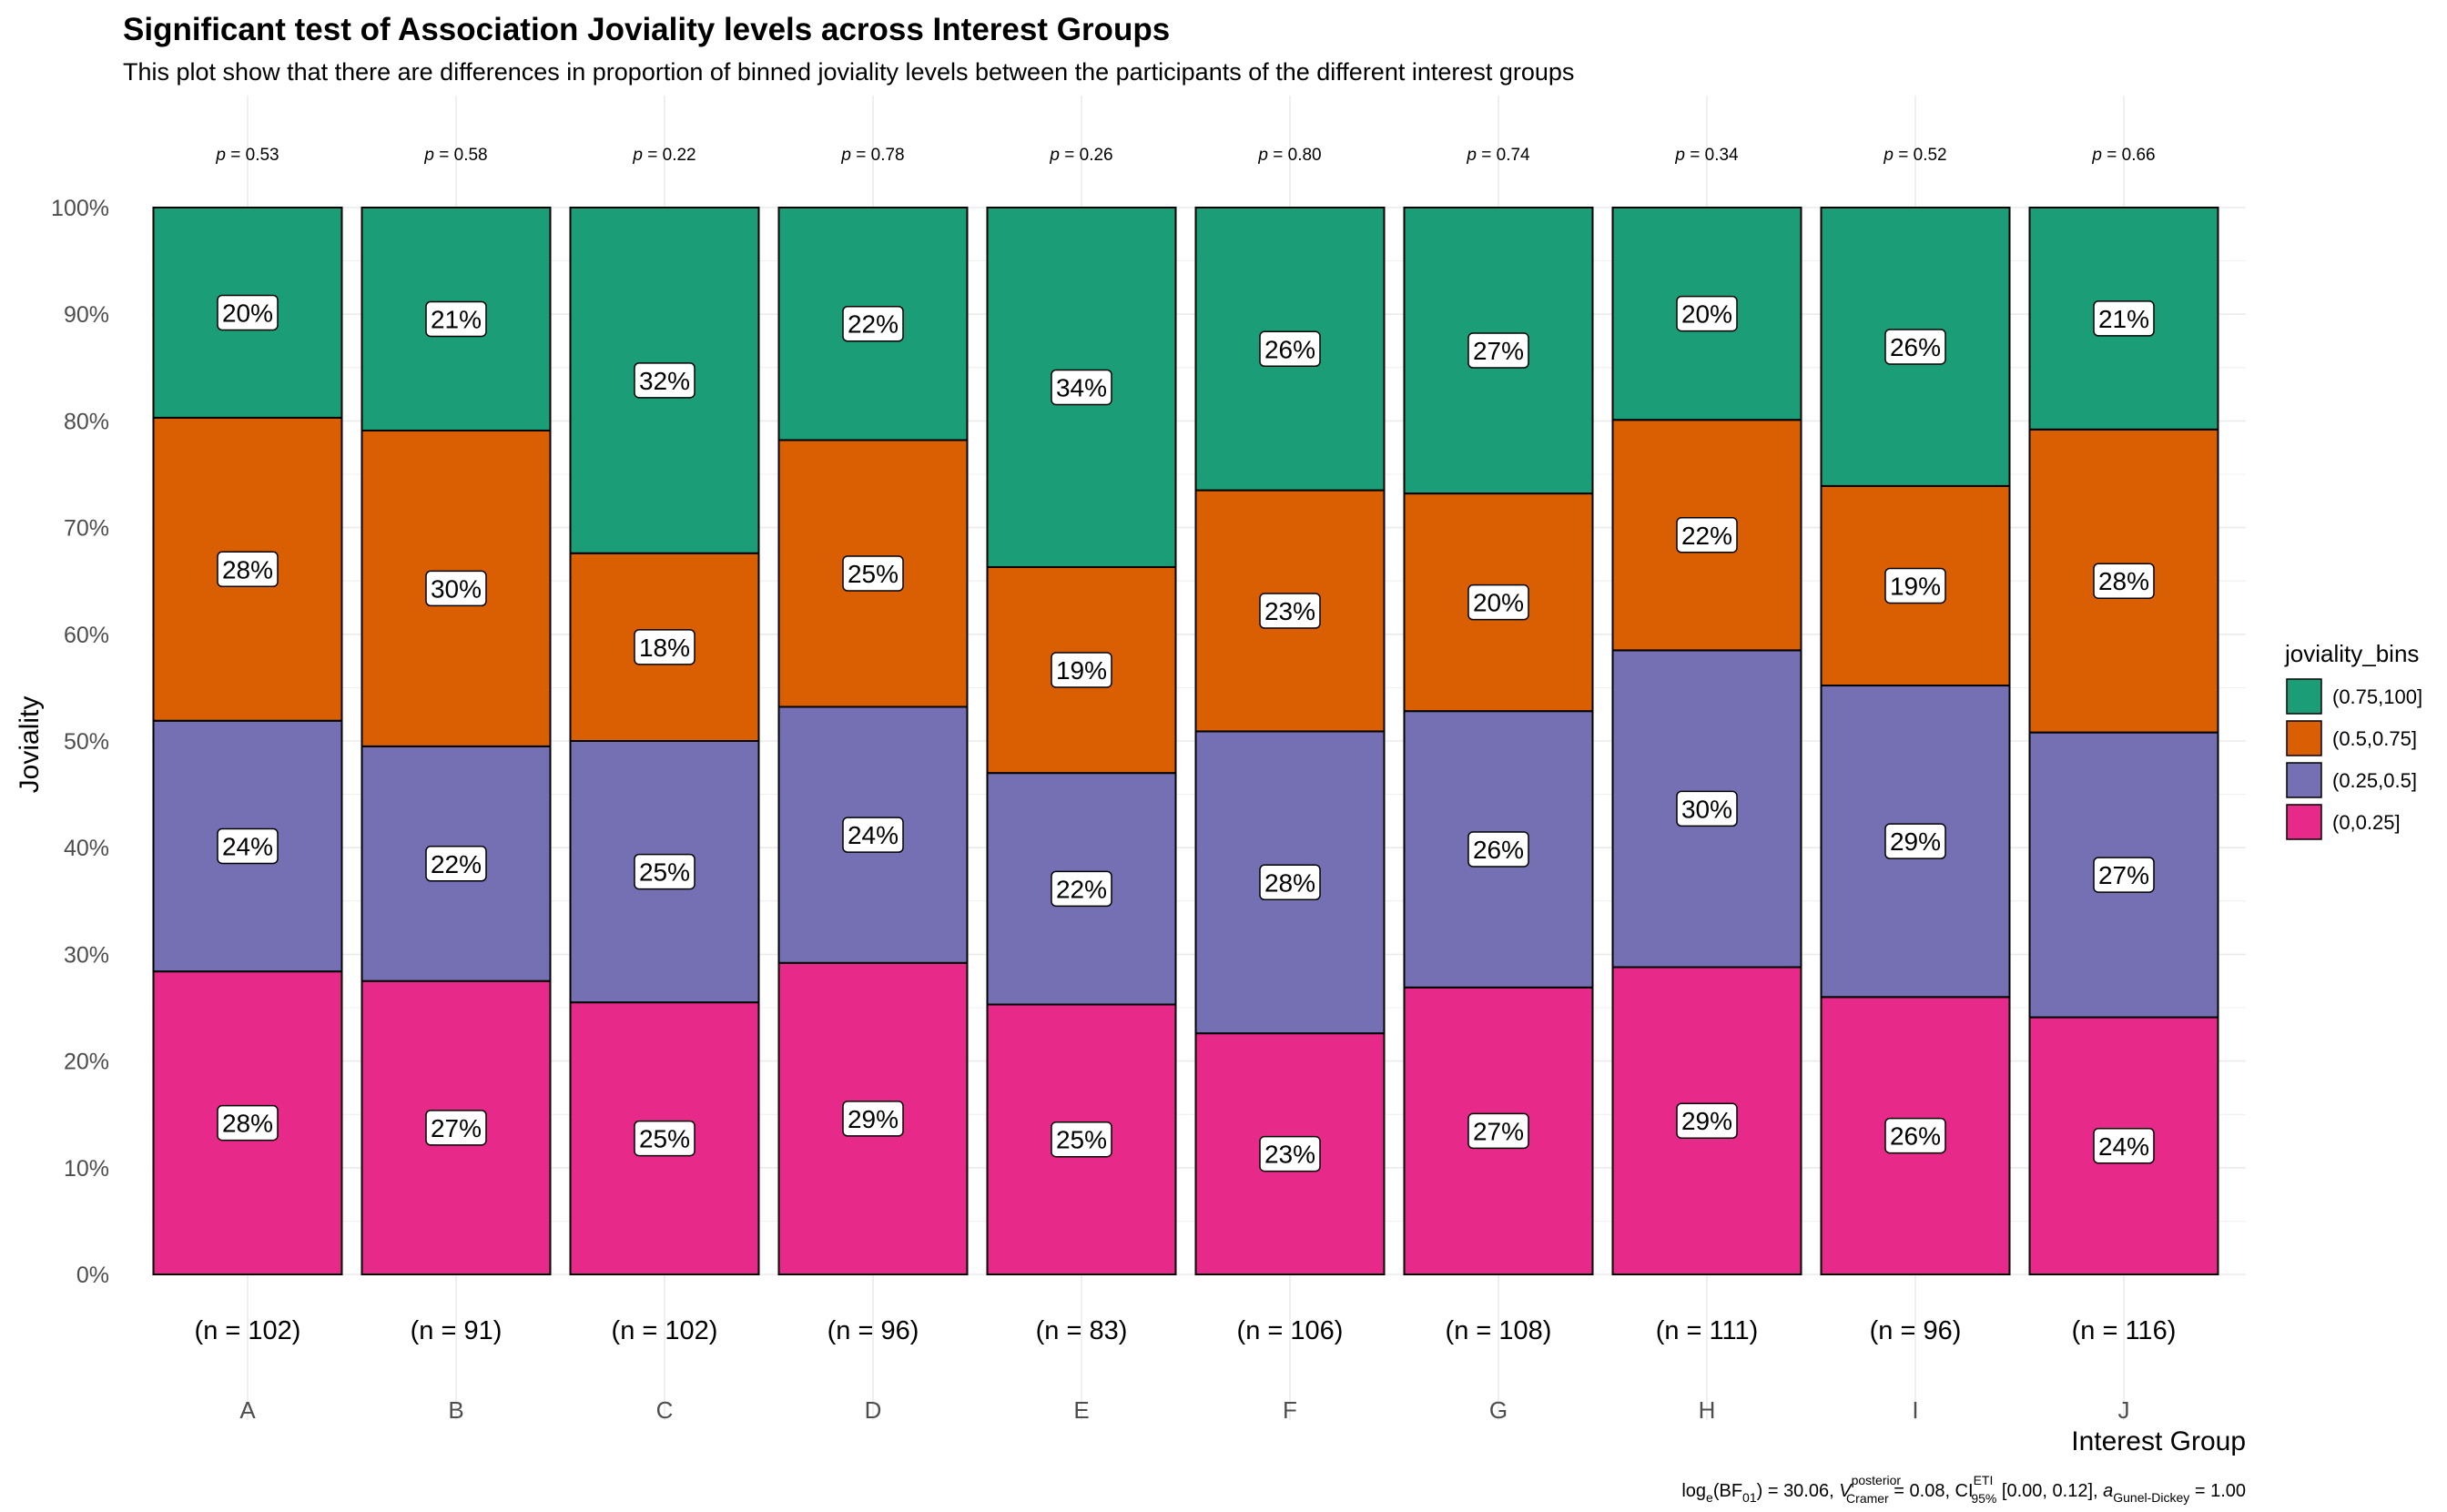 This screenshot has height=1512, width=2447. Describe the element at coordinates (1499, 1330) in the screenshot. I see `n-label: (n = 108)` at that location.